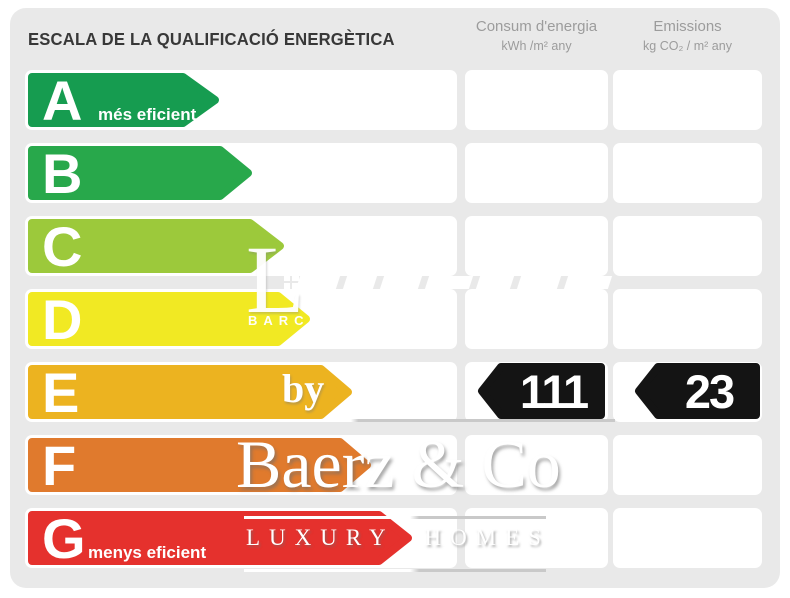 The image size is (790, 598). Describe the element at coordinates (140, 173) in the screenshot. I see `rating-arrow-b` at that location.